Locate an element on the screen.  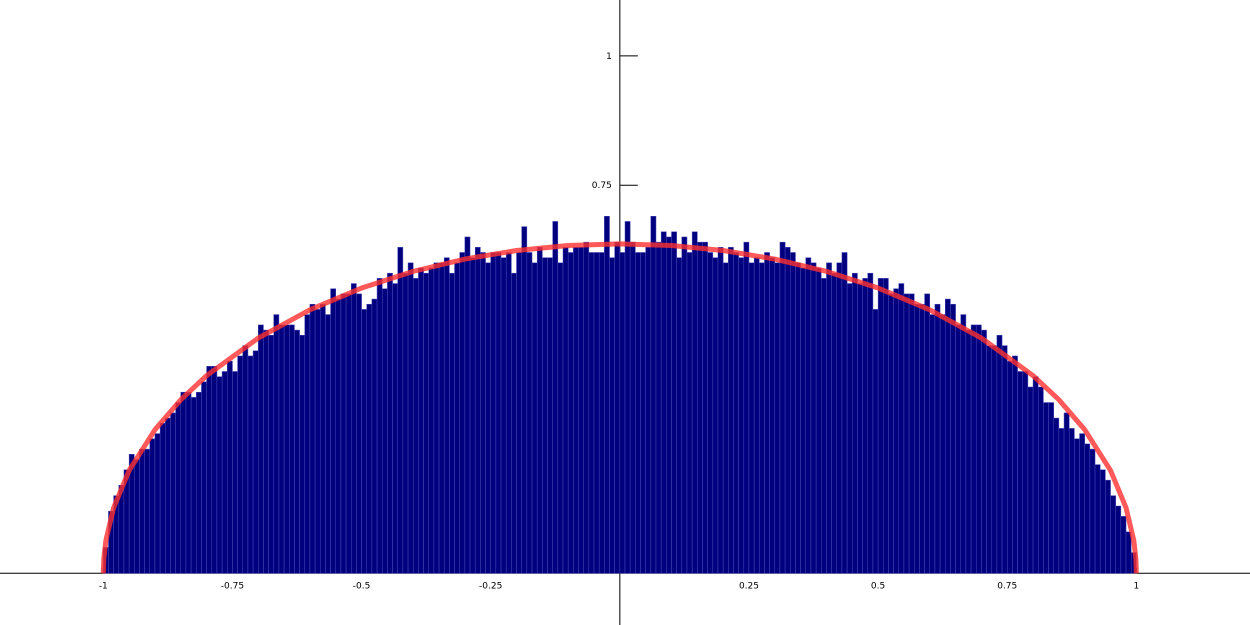
x-tick-label: -1 is located at coordinates (103, 586).